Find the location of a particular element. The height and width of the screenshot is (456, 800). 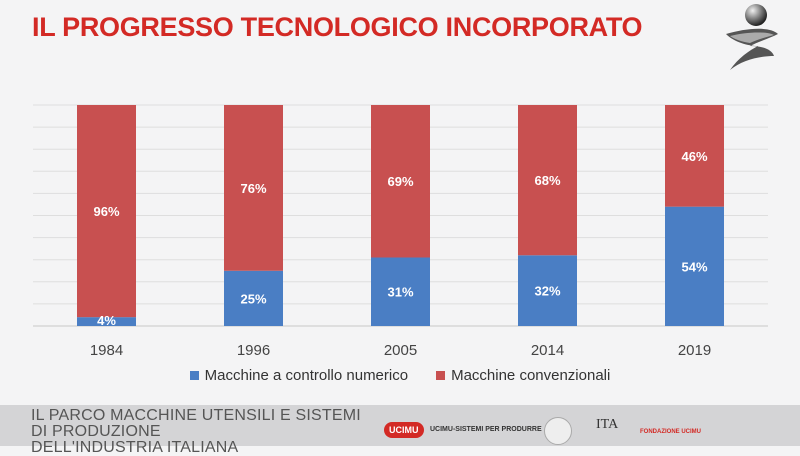

bar-2005-conventional is located at coordinates (400, 181).